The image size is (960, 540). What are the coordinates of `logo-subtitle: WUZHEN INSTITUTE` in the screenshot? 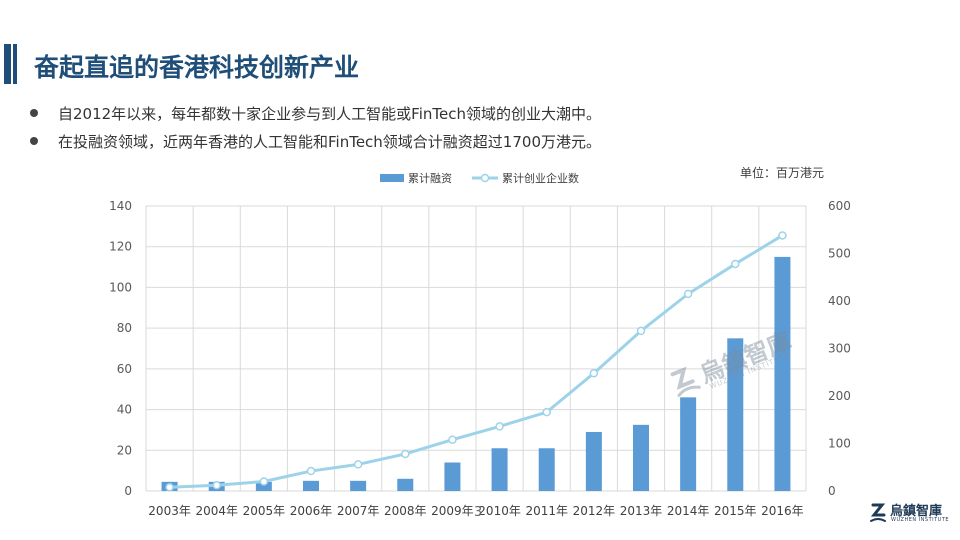 It's located at (920, 520).